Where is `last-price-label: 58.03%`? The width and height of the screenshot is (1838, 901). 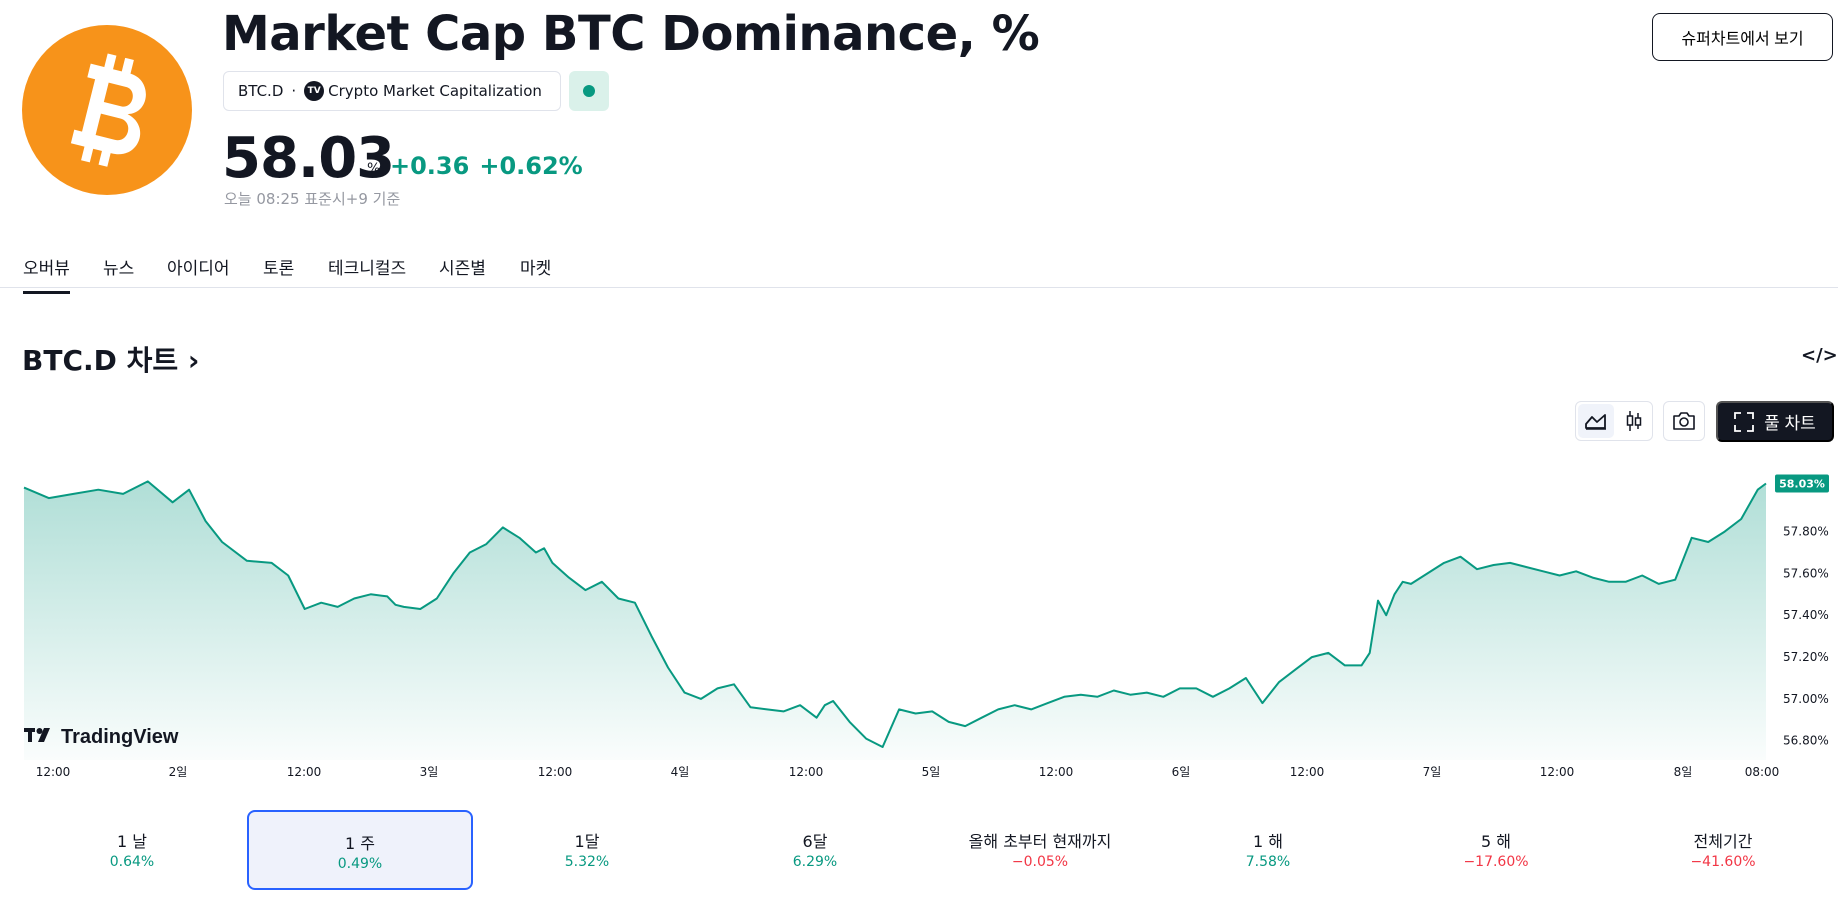 last-price-label: 58.03% is located at coordinates (1802, 483).